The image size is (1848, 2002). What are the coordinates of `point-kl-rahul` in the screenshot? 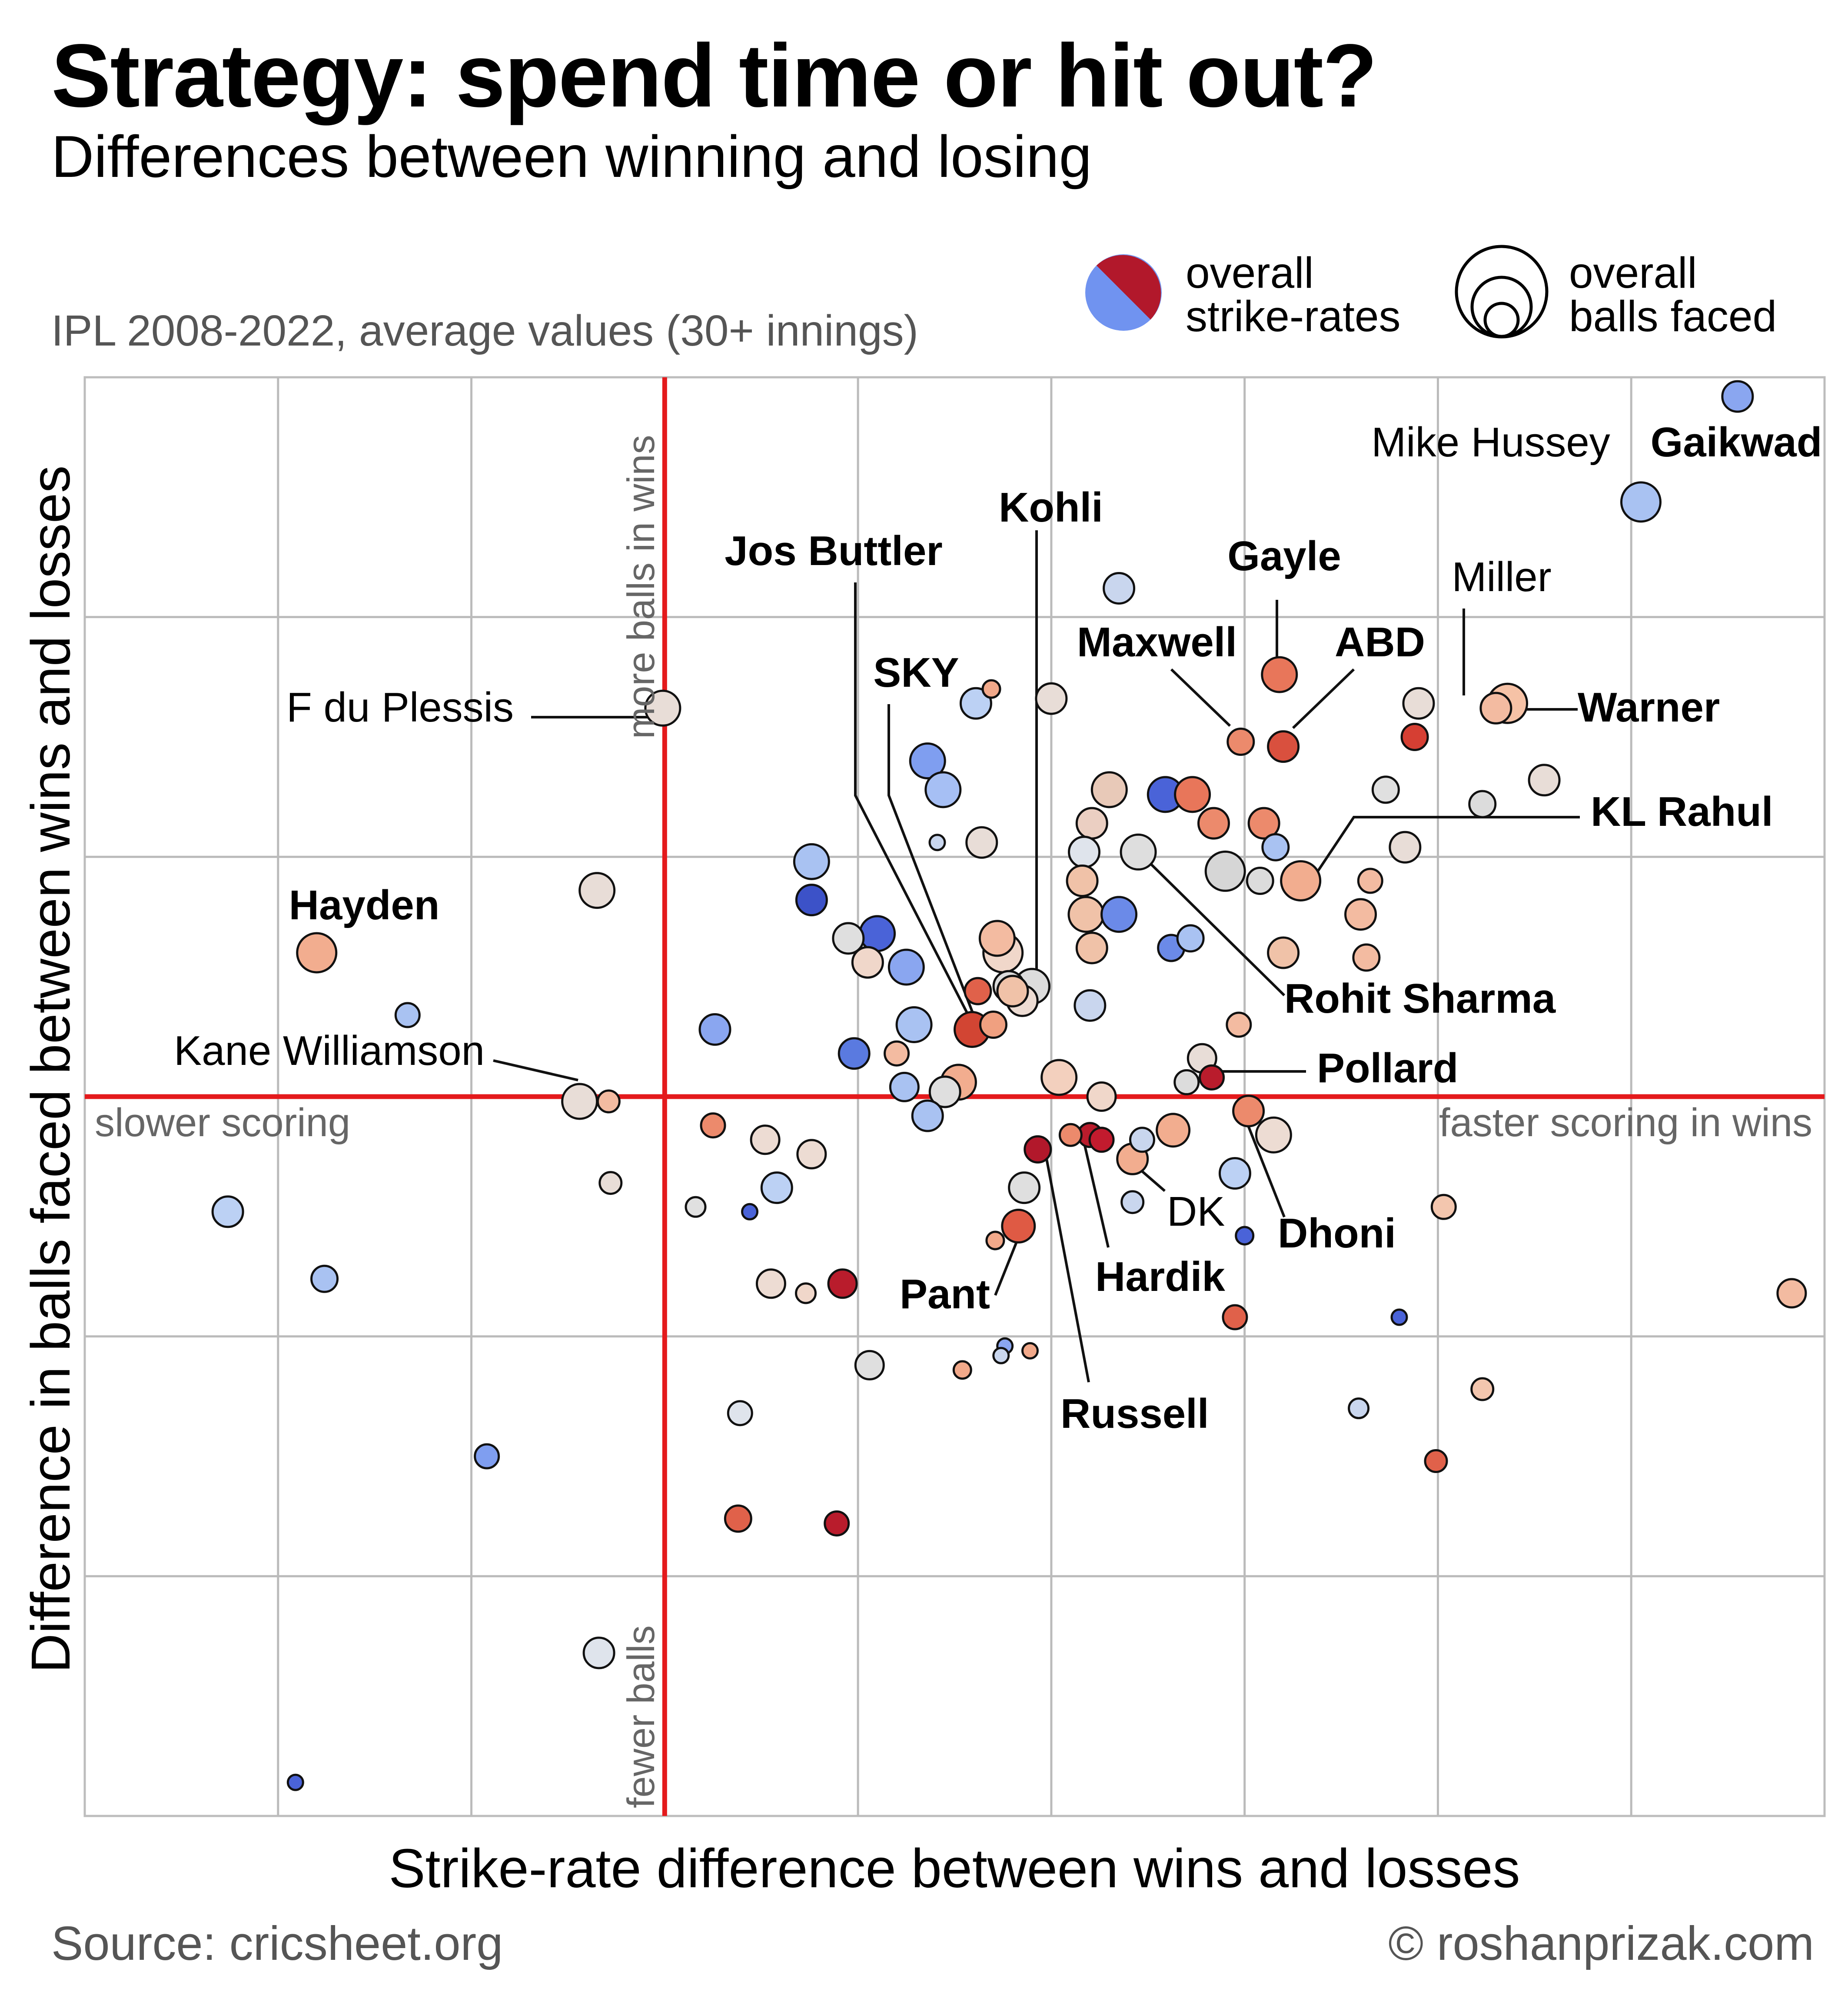 It's located at (1301, 880).